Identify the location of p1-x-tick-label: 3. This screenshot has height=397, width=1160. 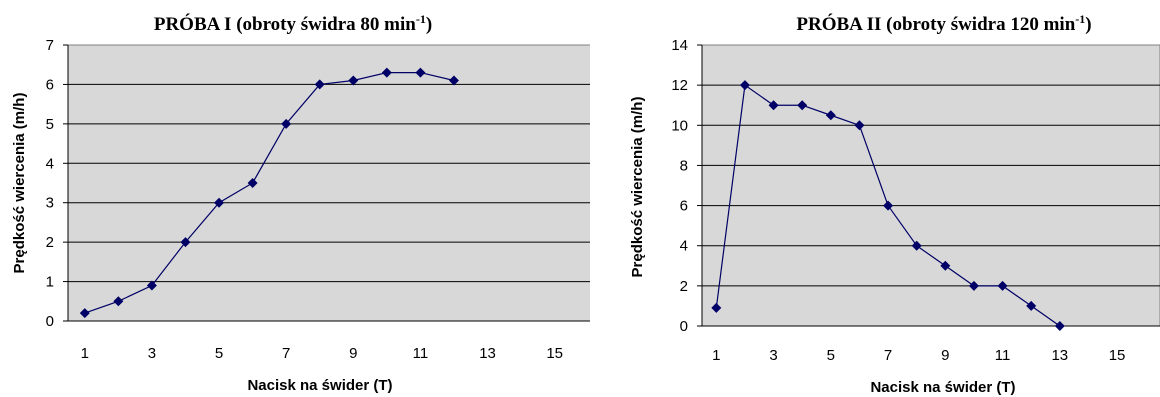
(152, 353).